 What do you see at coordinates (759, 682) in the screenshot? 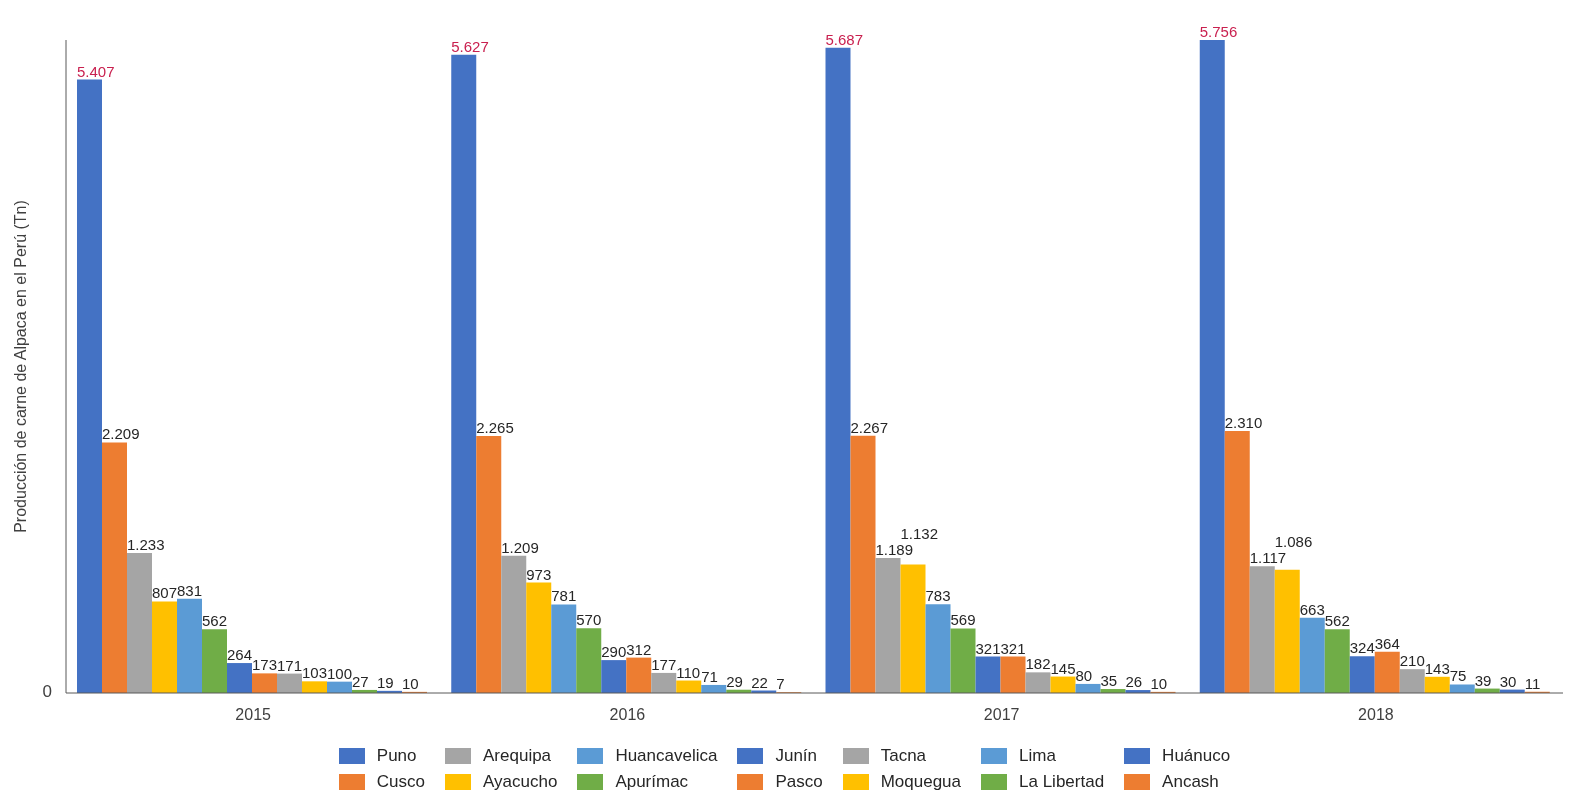
I see `data-label: 22` at bounding box center [759, 682].